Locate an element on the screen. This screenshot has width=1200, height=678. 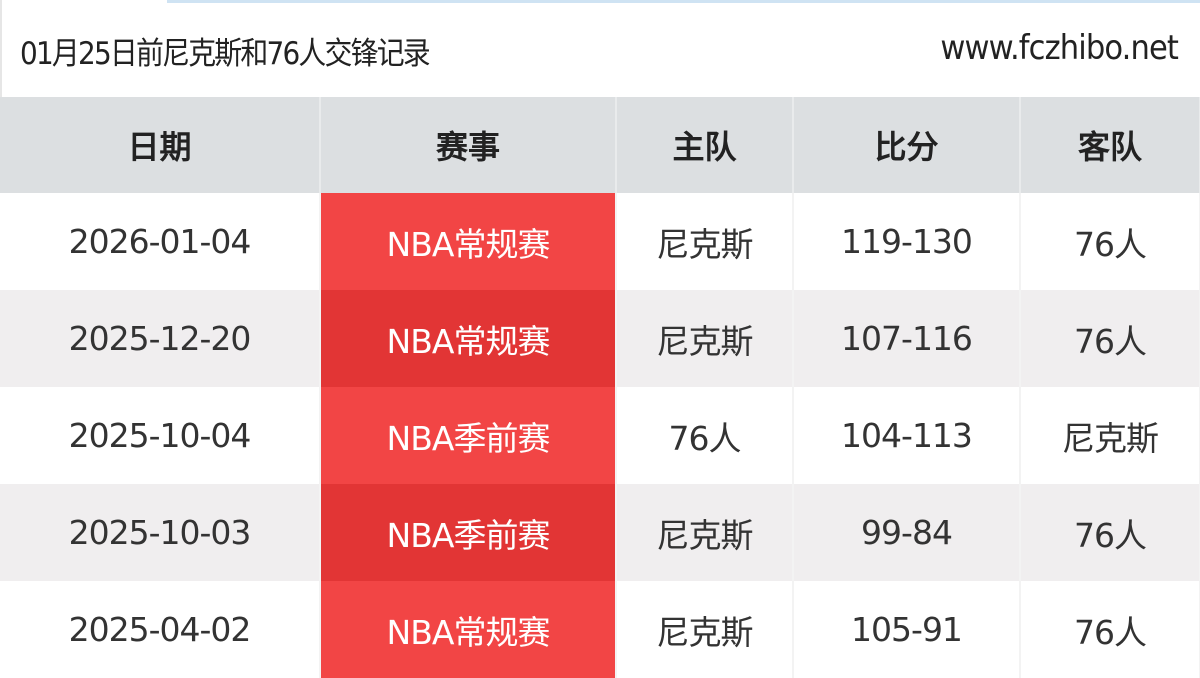
score-cell: 105-91 is located at coordinates (907, 629).